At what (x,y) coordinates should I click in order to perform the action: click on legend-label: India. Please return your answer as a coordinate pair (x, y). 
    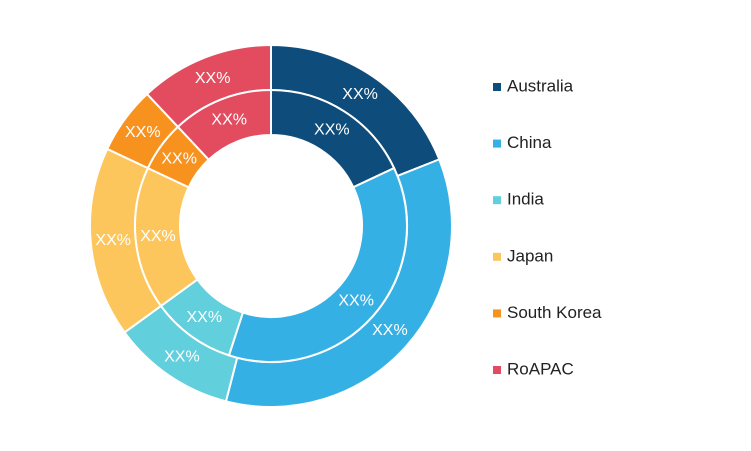
    Looking at the image, I should click on (525, 199).